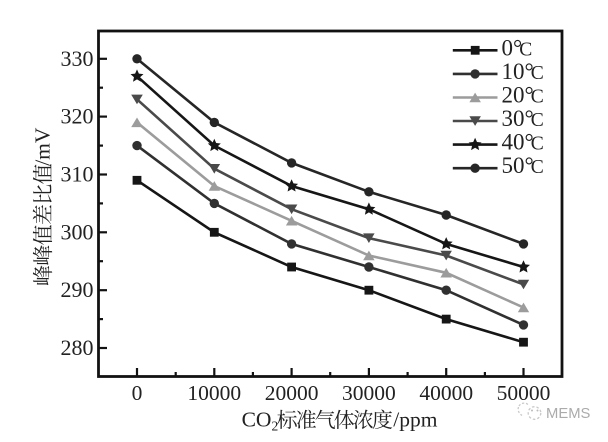 The height and width of the screenshot is (442, 608). Describe the element at coordinates (77, 174) in the screenshot. I see `svg-text: 310` at that location.